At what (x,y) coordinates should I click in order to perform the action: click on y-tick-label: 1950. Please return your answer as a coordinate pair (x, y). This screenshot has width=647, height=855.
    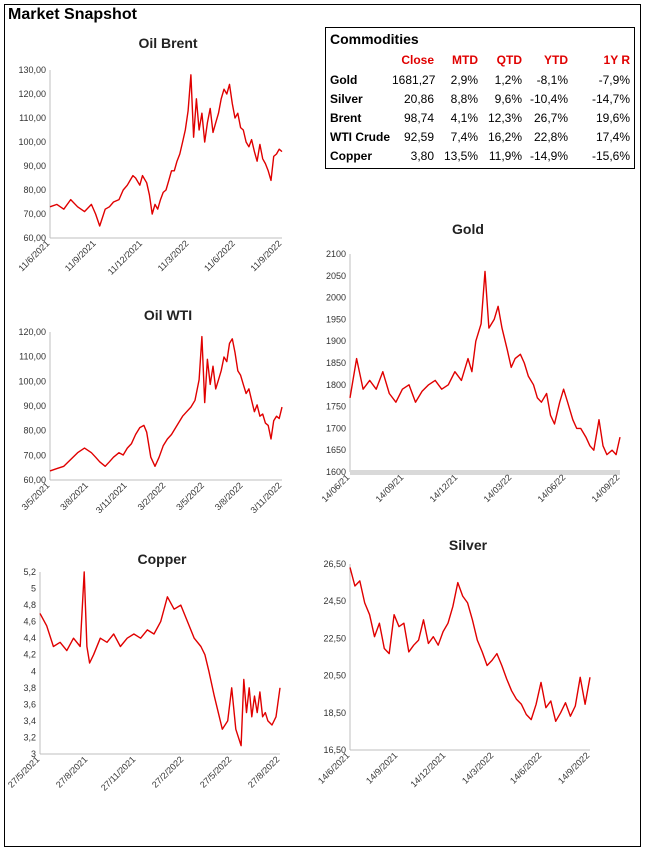
    Looking at the image, I should click on (336, 319).